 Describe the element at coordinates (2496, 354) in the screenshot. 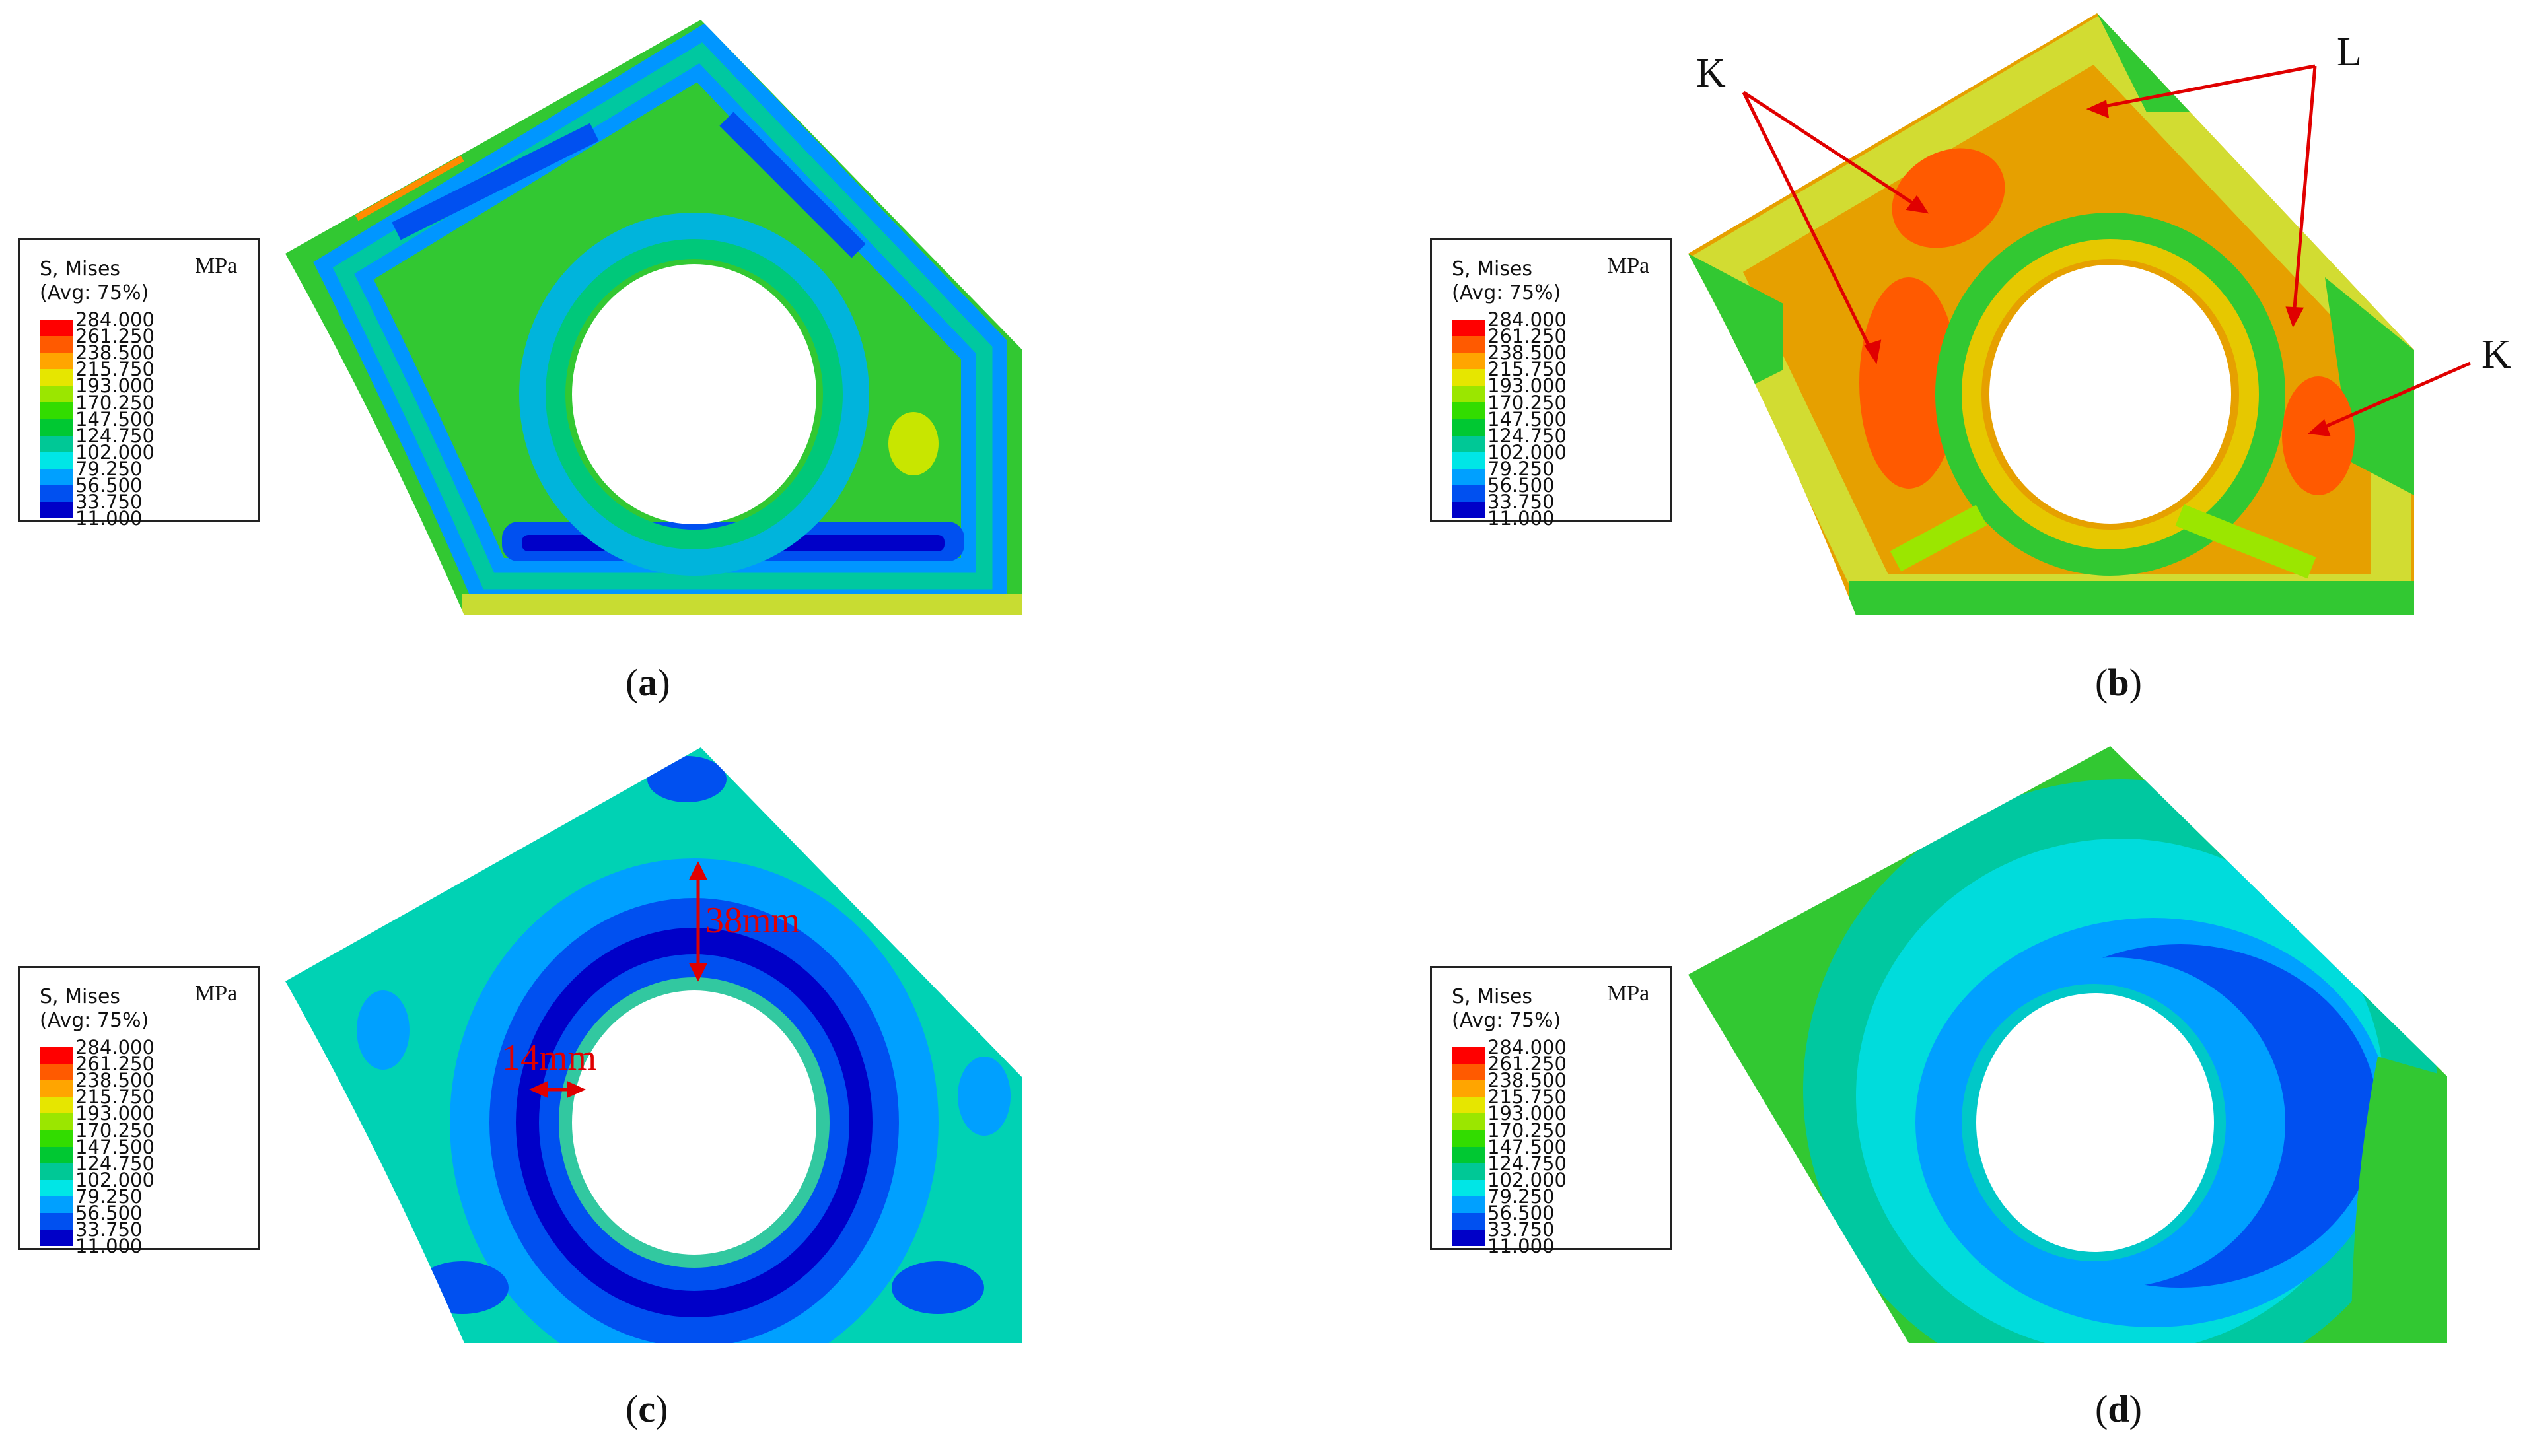

I see `annotation-k-right: K` at that location.